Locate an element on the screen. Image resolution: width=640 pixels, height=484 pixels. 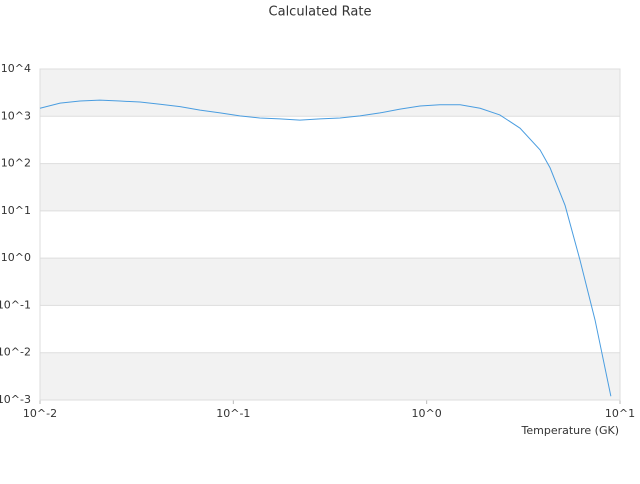
y-tick-label: 10^-3 is located at coordinates (15, 399).